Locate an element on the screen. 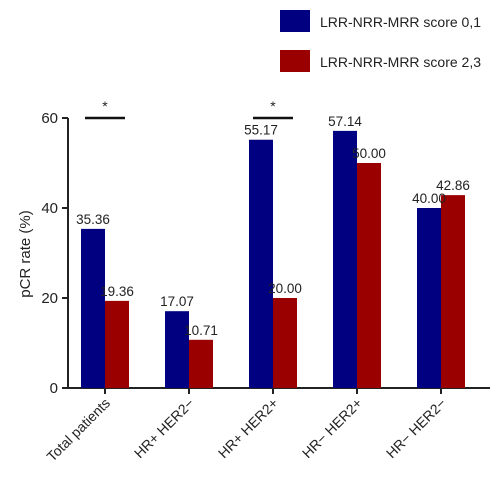 The width and height of the screenshot is (503, 488). x-tick-label: HR− HER2− is located at coordinates (416, 428).